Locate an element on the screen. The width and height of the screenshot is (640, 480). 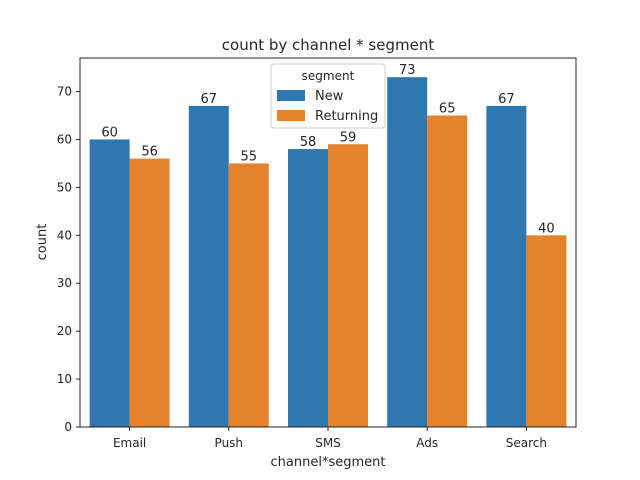
y-tick-label: 0 is located at coordinates (68, 427).